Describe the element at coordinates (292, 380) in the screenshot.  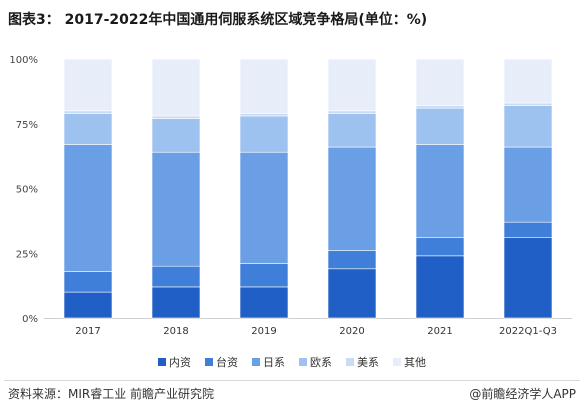
I see `footer-divider` at that location.